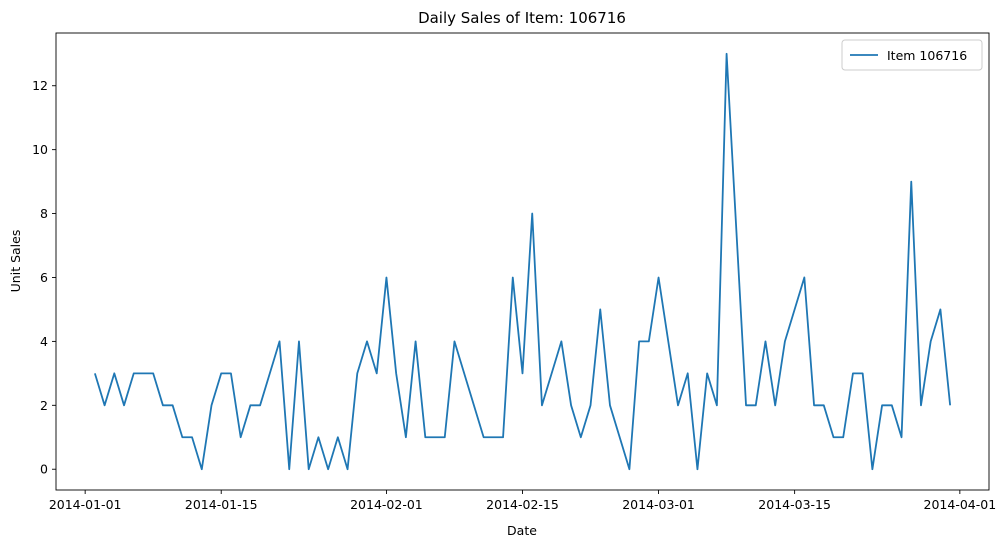  What do you see at coordinates (522, 504) in the screenshot?
I see `x-tick-label: 2014-02-15` at bounding box center [522, 504].